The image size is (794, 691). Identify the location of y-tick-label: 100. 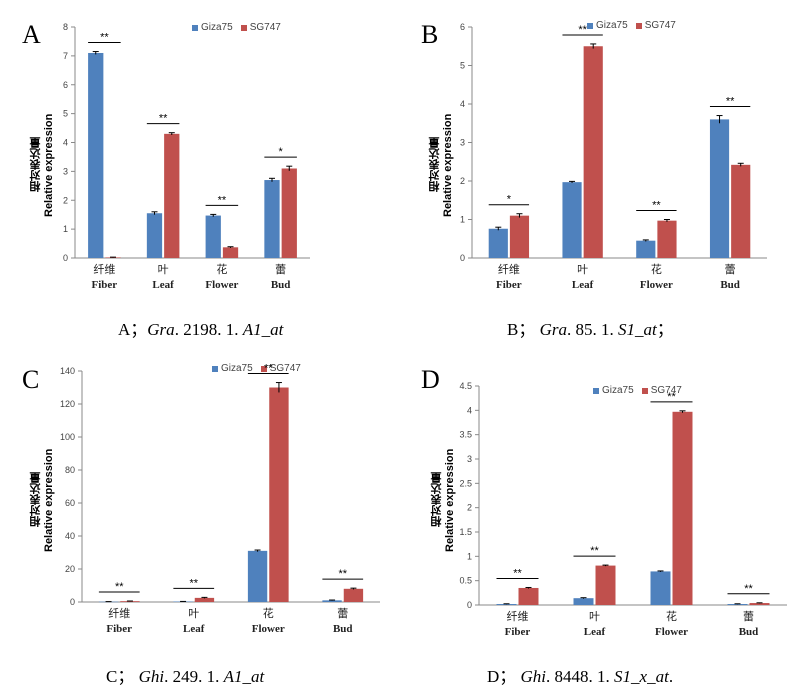
(67, 437).